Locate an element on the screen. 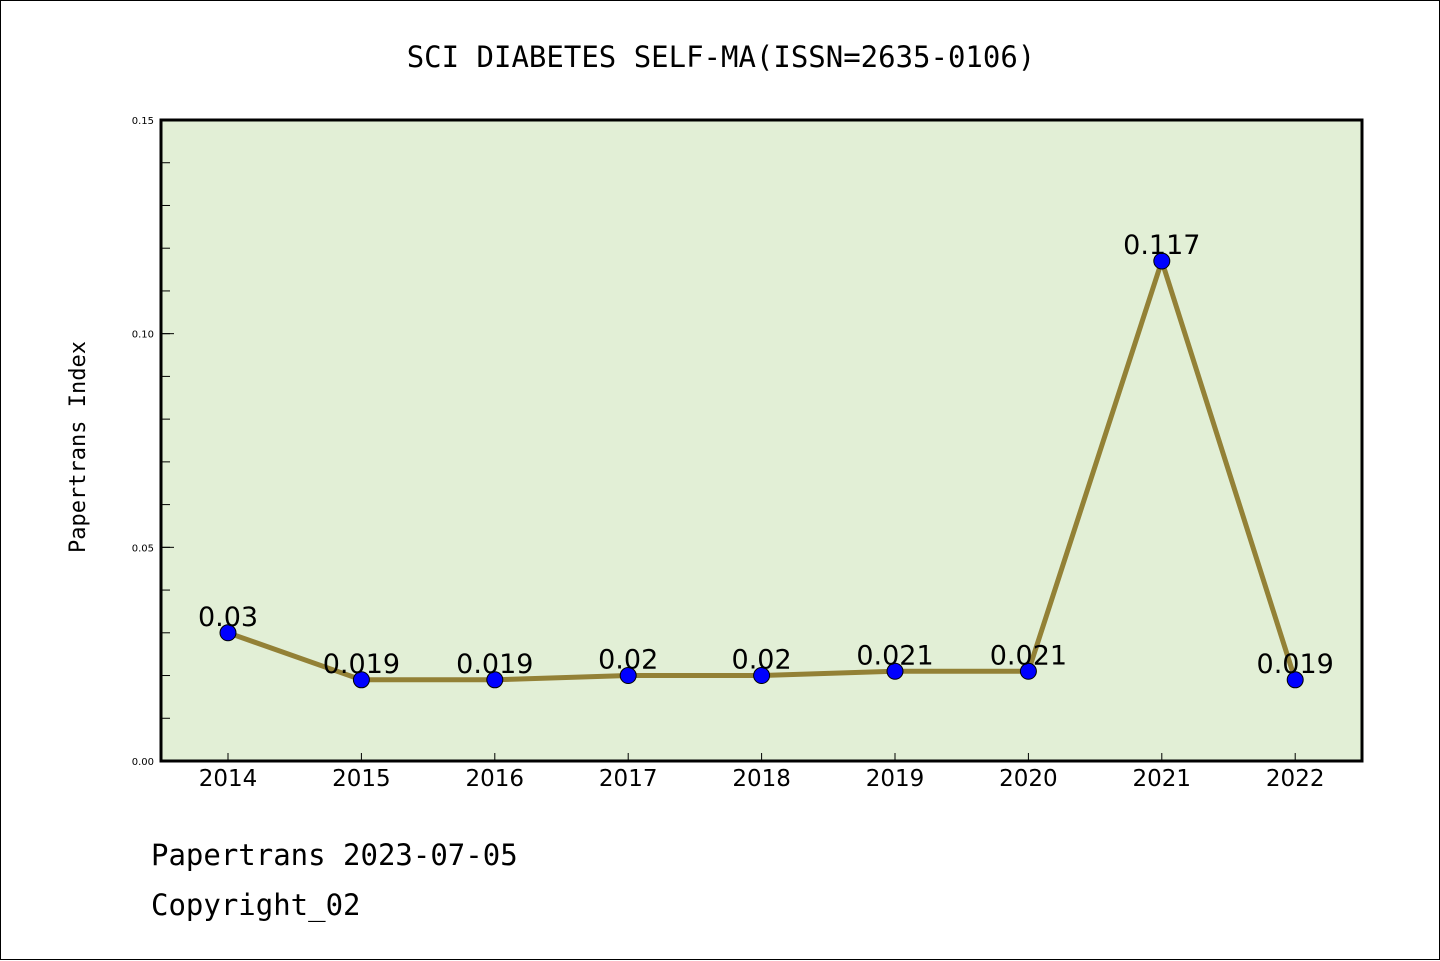 This screenshot has height=961, width=1440. y-axis-label: Papertrans Index is located at coordinates (78, 447).